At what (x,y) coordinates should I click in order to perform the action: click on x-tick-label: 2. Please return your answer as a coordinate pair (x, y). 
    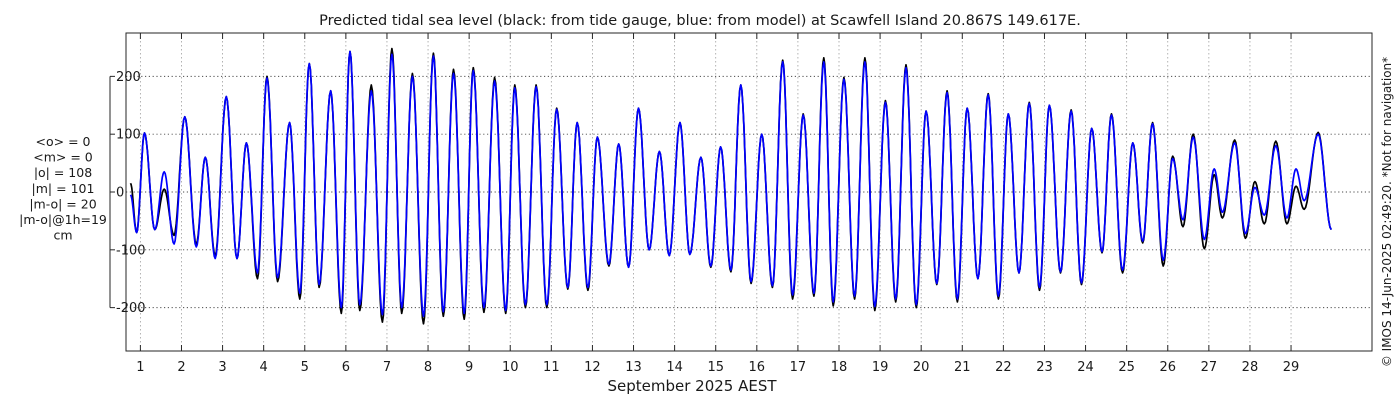
    Looking at the image, I should click on (181, 367).